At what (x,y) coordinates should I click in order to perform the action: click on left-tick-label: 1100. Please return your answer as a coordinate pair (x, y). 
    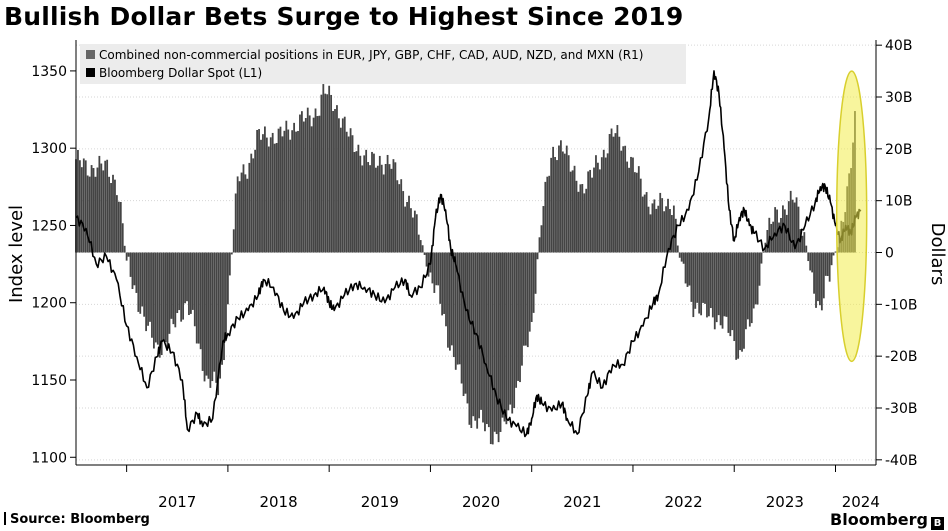
    Looking at the image, I should click on (49, 458).